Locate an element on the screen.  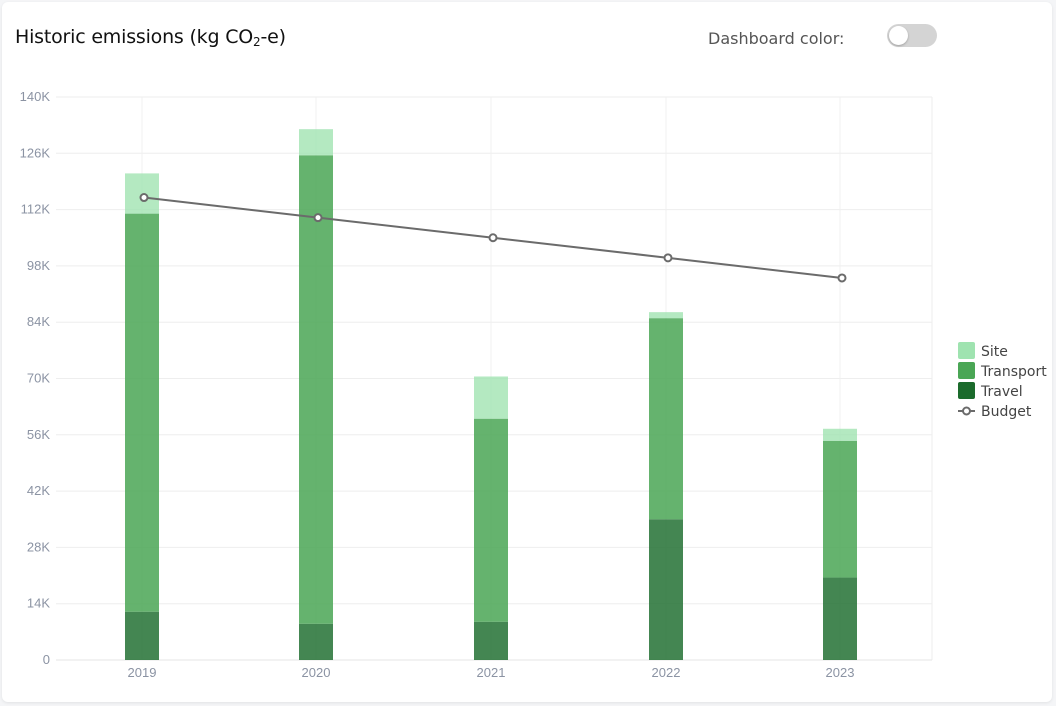
toggle-knob is located at coordinates (898, 35).